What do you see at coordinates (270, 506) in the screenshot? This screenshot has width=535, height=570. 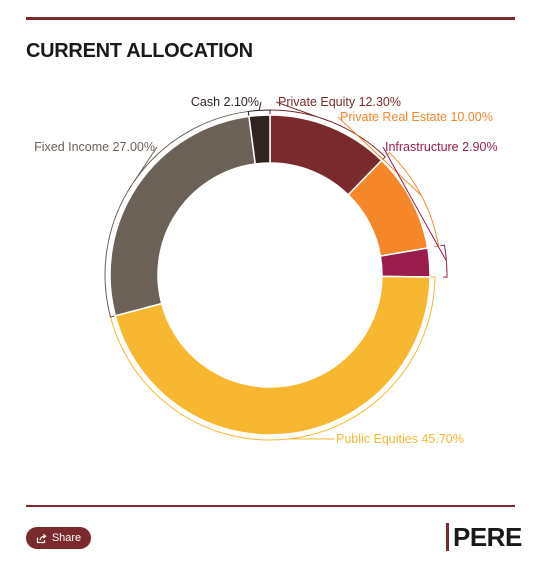 I see `bottom-rule` at bounding box center [270, 506].